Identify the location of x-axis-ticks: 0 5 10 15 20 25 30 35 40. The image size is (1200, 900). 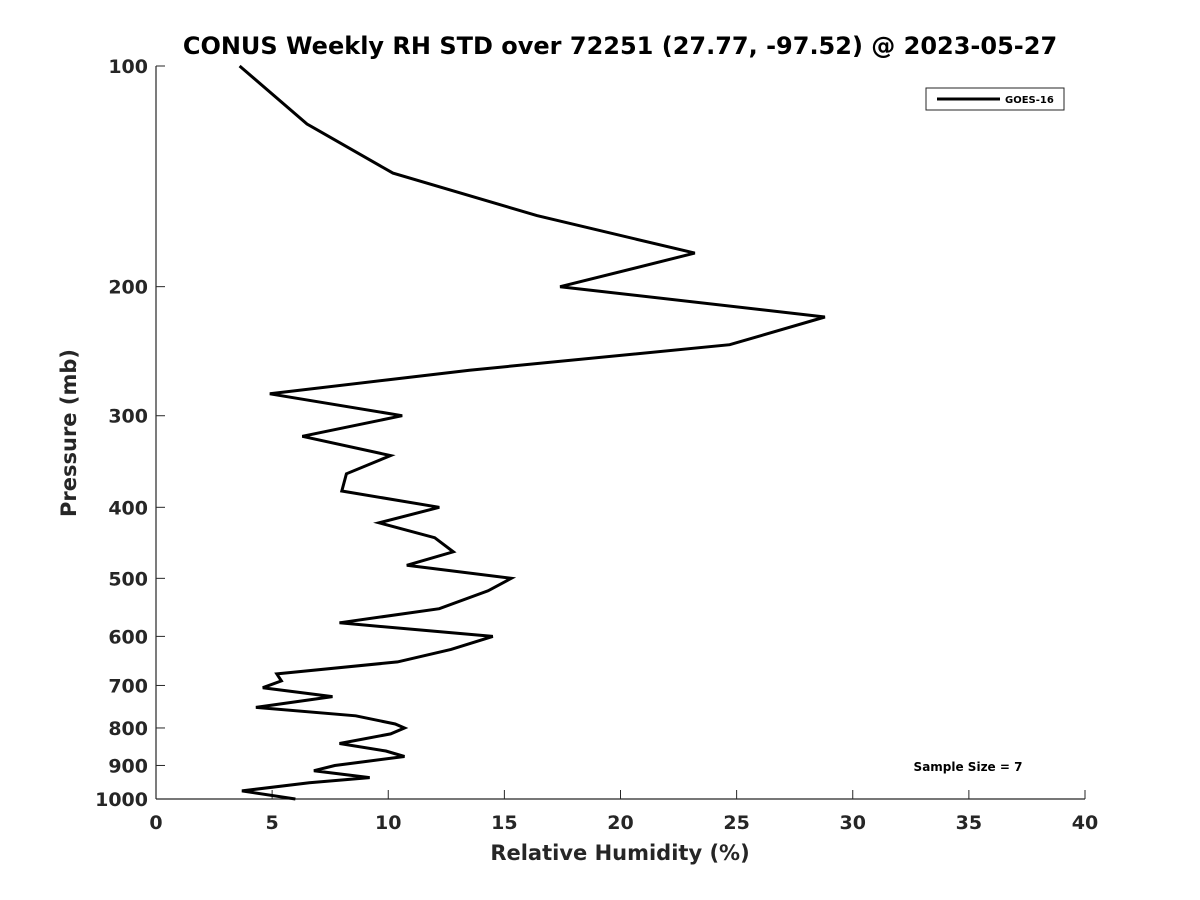
(623, 812).